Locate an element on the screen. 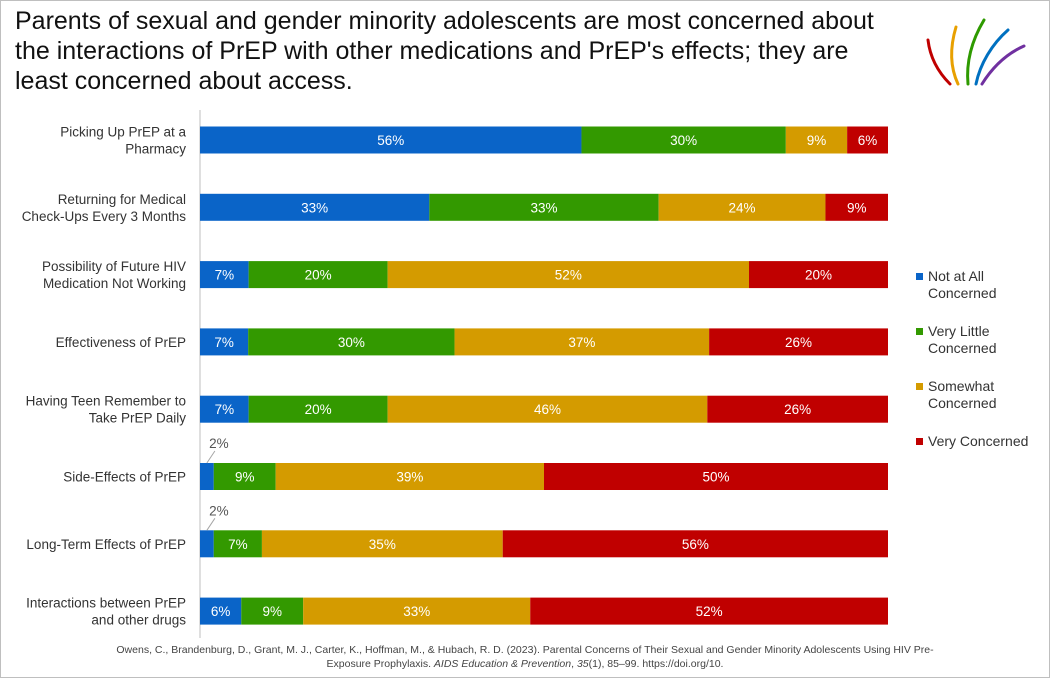 This screenshot has height=678, width=1050. legend-item-somewhat-concerned: Somewhat Concerned is located at coordinates (981, 395).